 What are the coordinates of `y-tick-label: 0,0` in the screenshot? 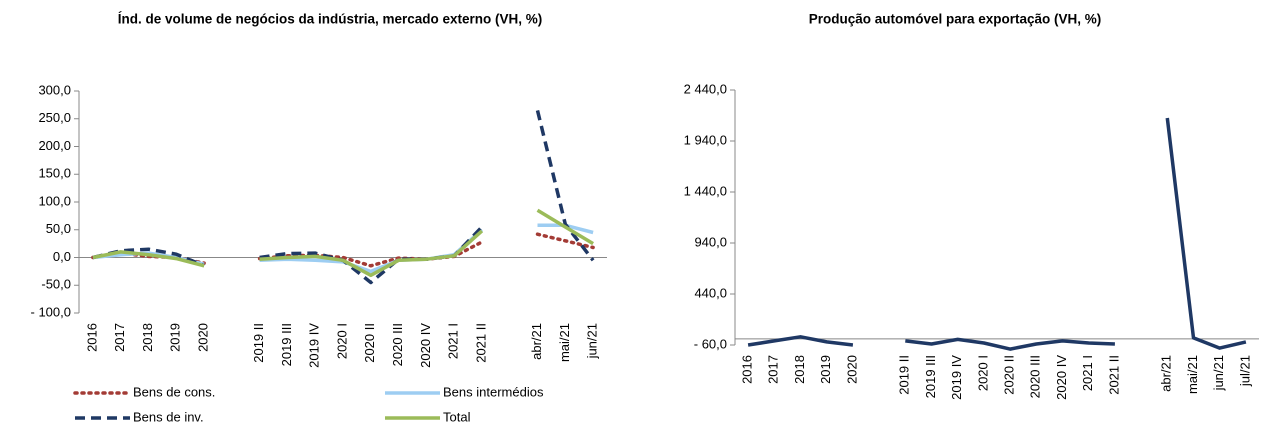 It's located at (62, 256).